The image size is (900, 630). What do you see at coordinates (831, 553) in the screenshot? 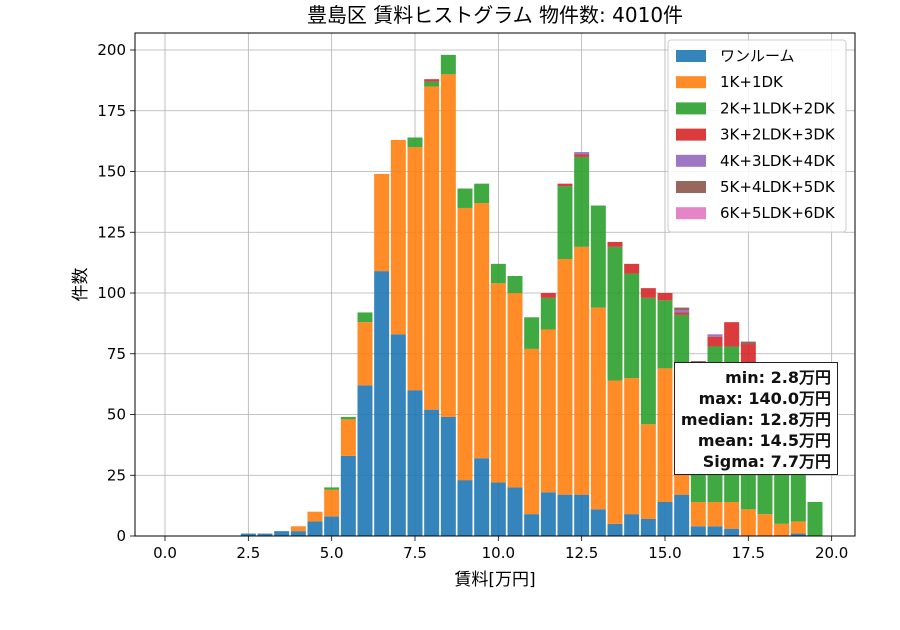
I see `x-tick-label: 20.0` at bounding box center [831, 553].